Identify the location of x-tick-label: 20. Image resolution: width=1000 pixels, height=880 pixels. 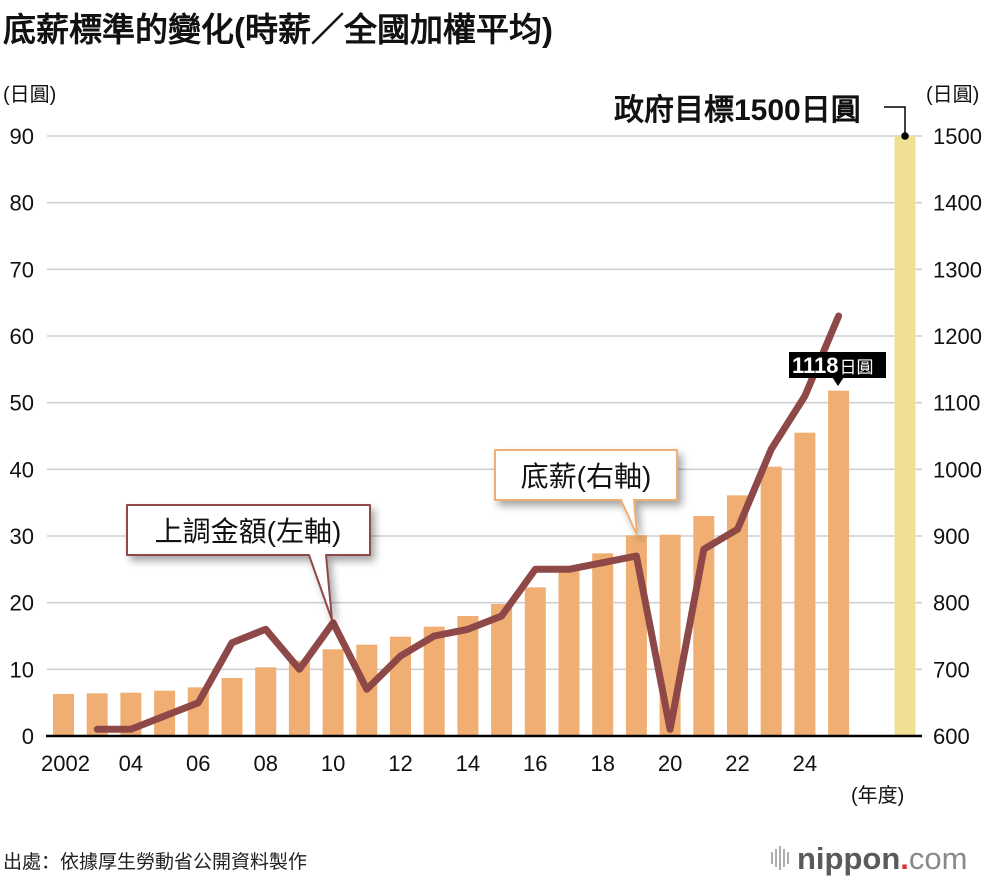
(670, 763).